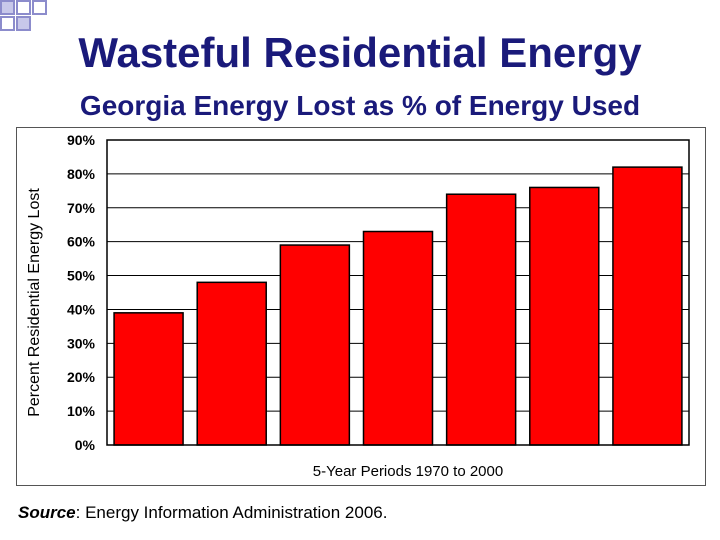  Describe the element at coordinates (34, 302) in the screenshot. I see `y-axis-label: Percent Residential Energy Lost` at that location.